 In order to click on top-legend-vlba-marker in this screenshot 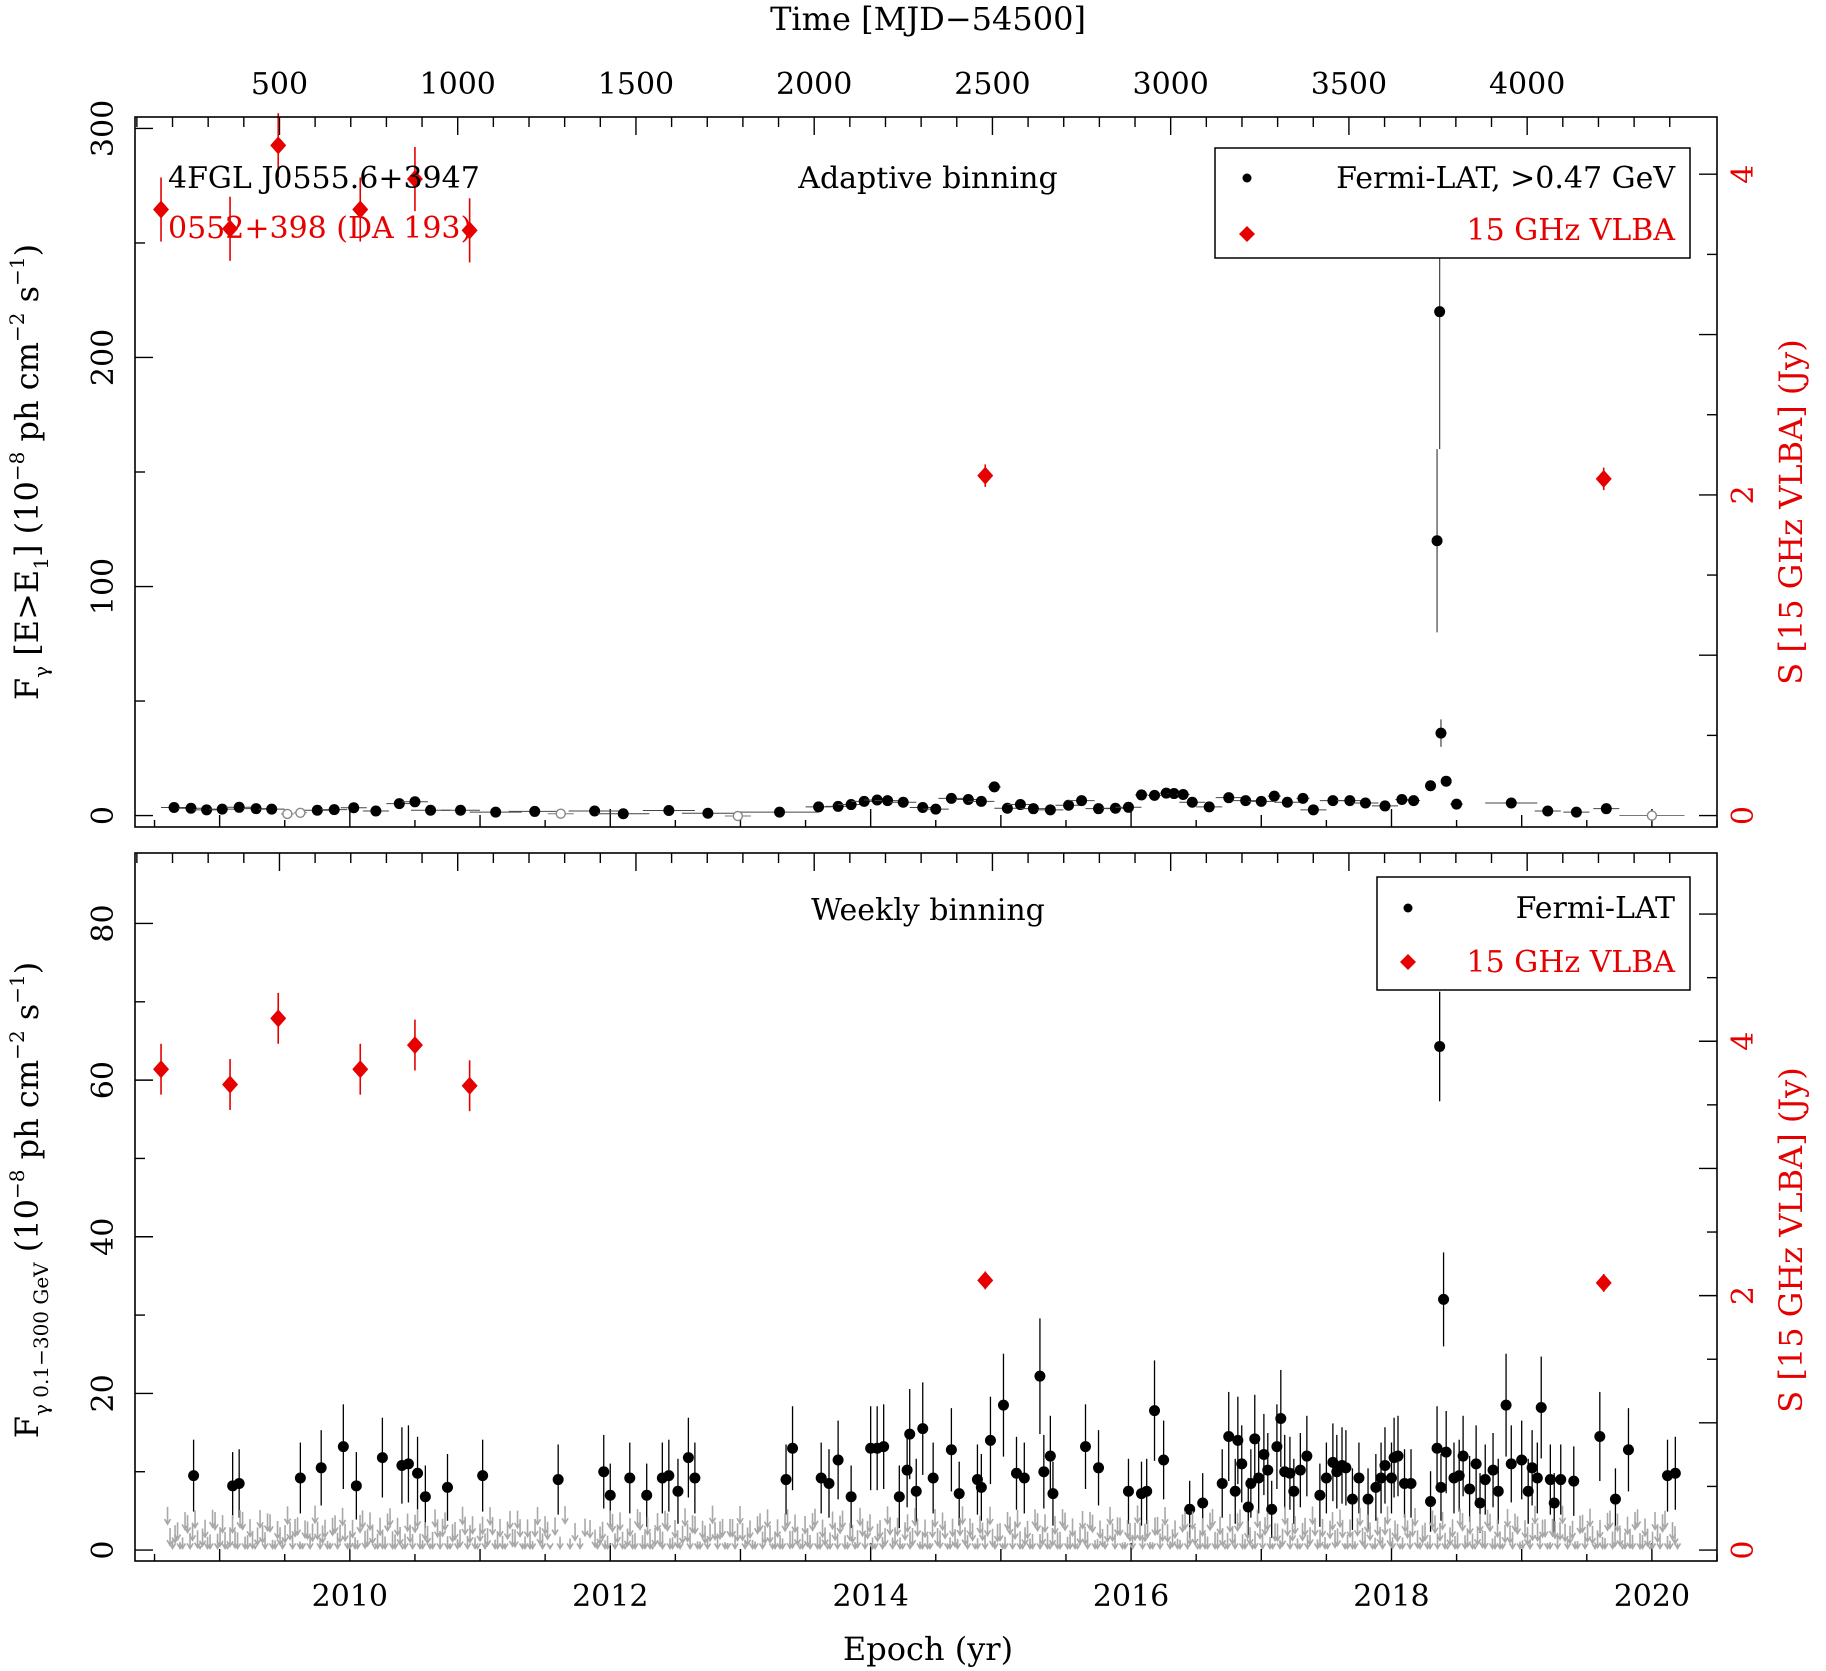, I will do `click(1247, 234)`.